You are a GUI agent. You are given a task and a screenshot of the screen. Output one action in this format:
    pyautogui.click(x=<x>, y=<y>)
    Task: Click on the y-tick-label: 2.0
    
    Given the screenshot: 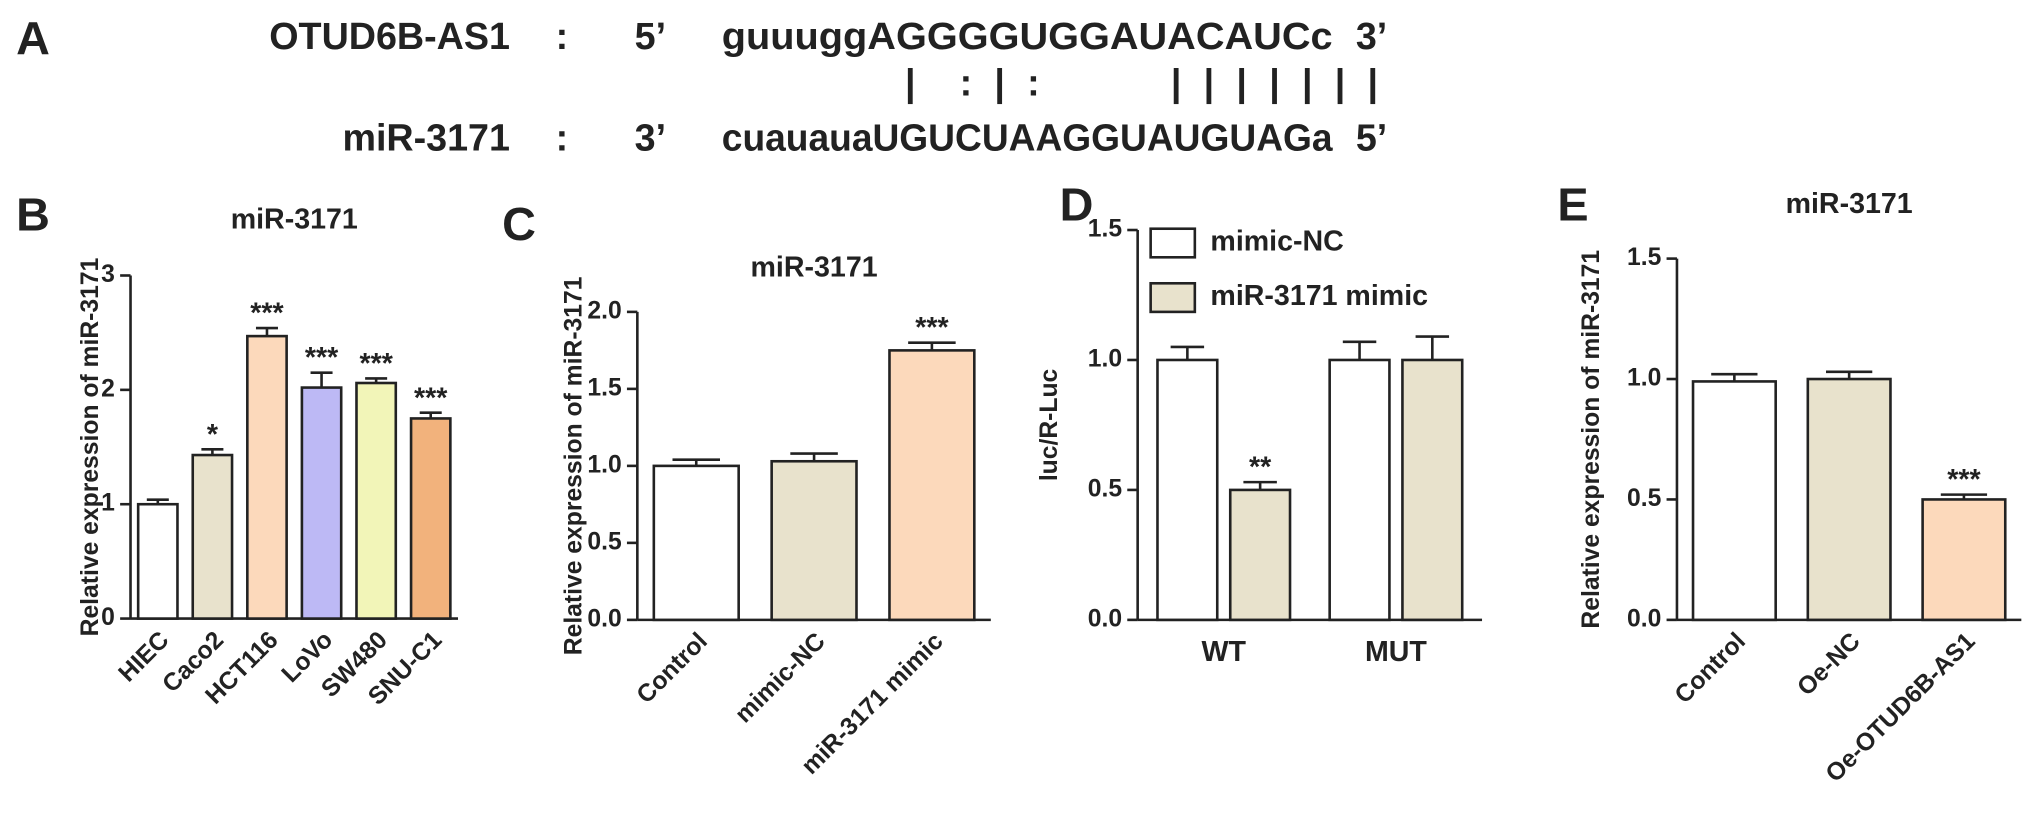 What is the action you would take?
    pyautogui.click(x=604, y=310)
    